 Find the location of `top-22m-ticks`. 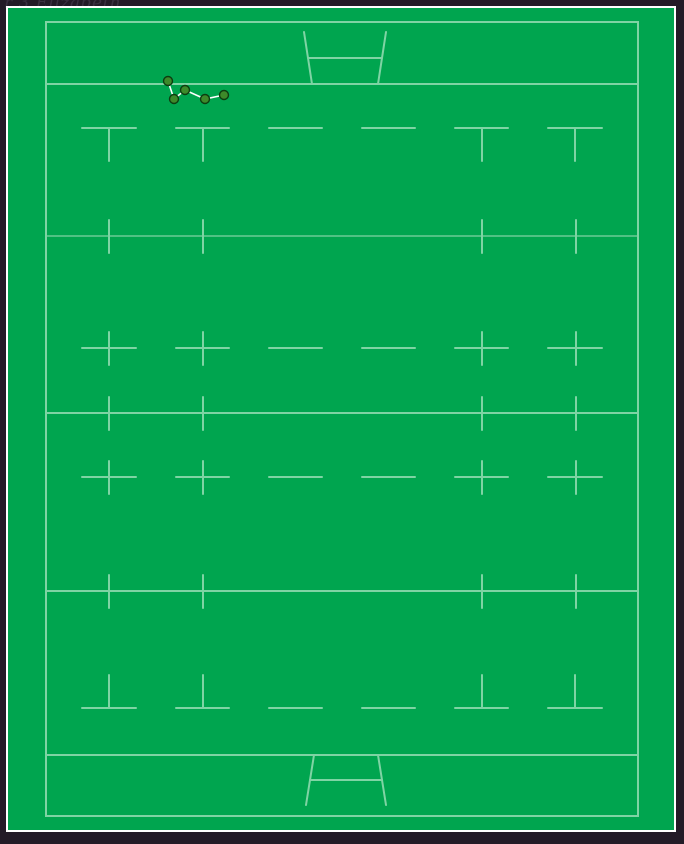

top-22m-ticks is located at coordinates (342, 236).